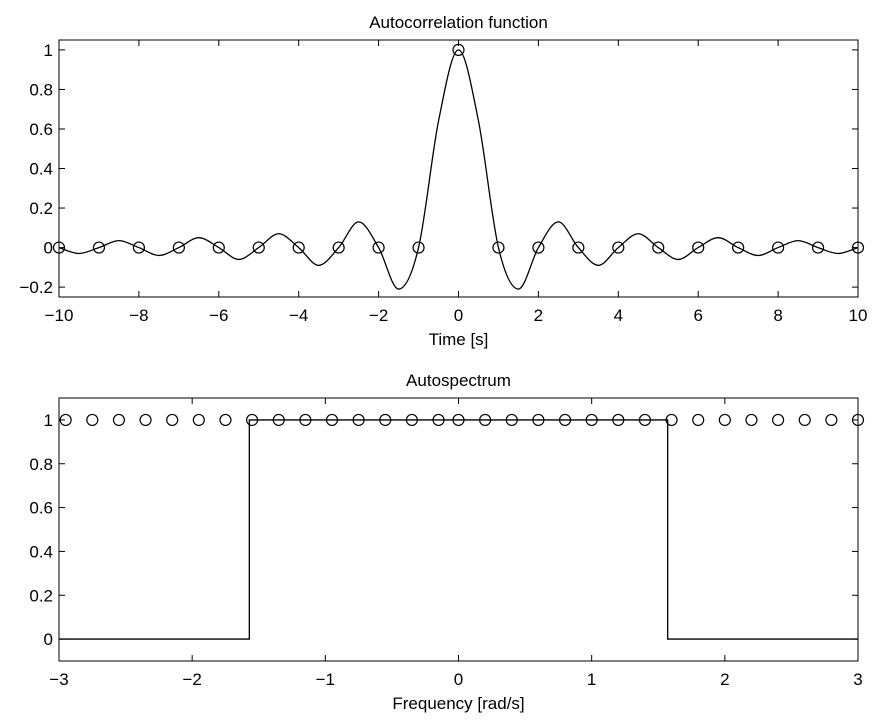 The image size is (872, 724). I want to click on x-tick-label: 4, so click(618, 315).